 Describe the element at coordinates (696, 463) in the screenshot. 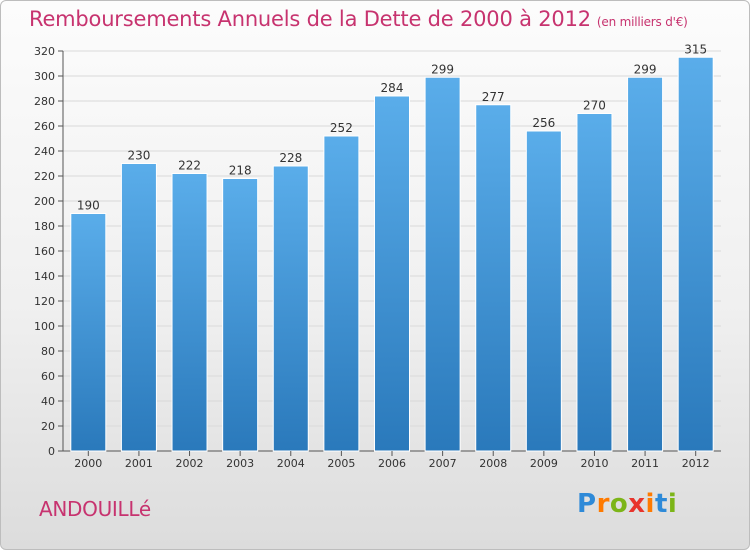

I see `x-tick-label: 2012` at that location.